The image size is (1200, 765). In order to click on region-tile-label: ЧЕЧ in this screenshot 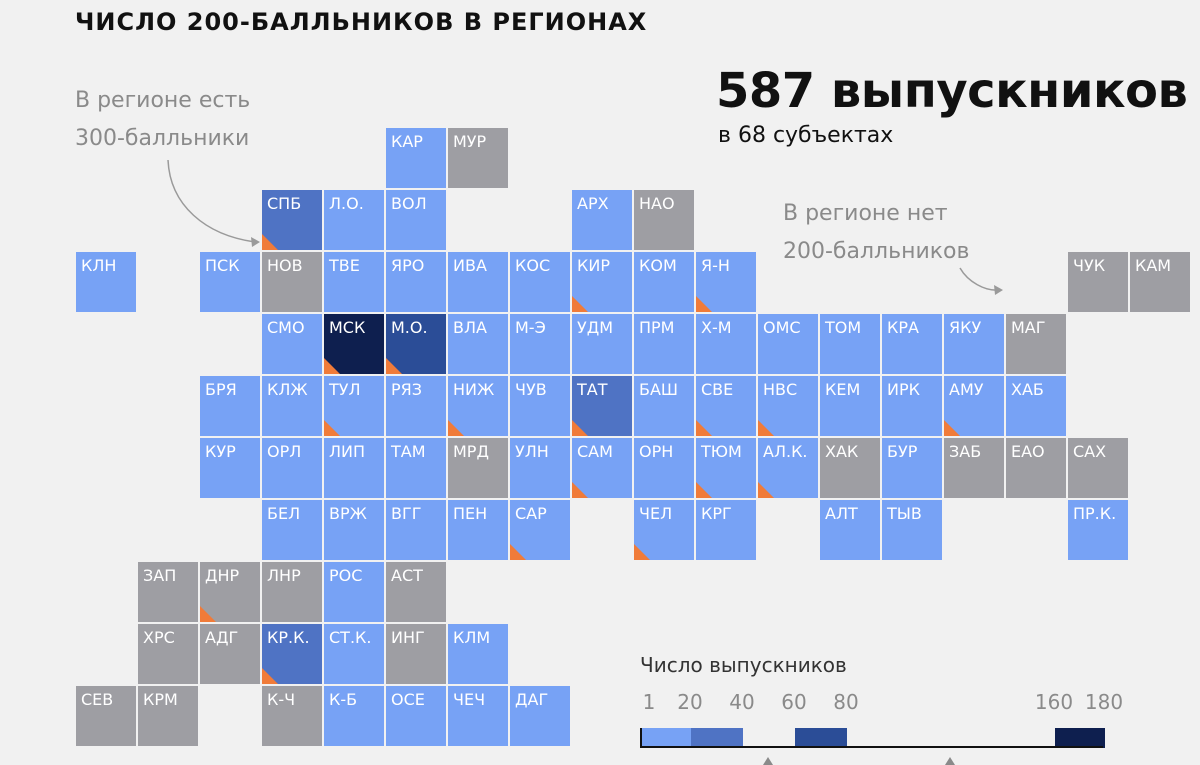, I will do `click(469, 699)`.